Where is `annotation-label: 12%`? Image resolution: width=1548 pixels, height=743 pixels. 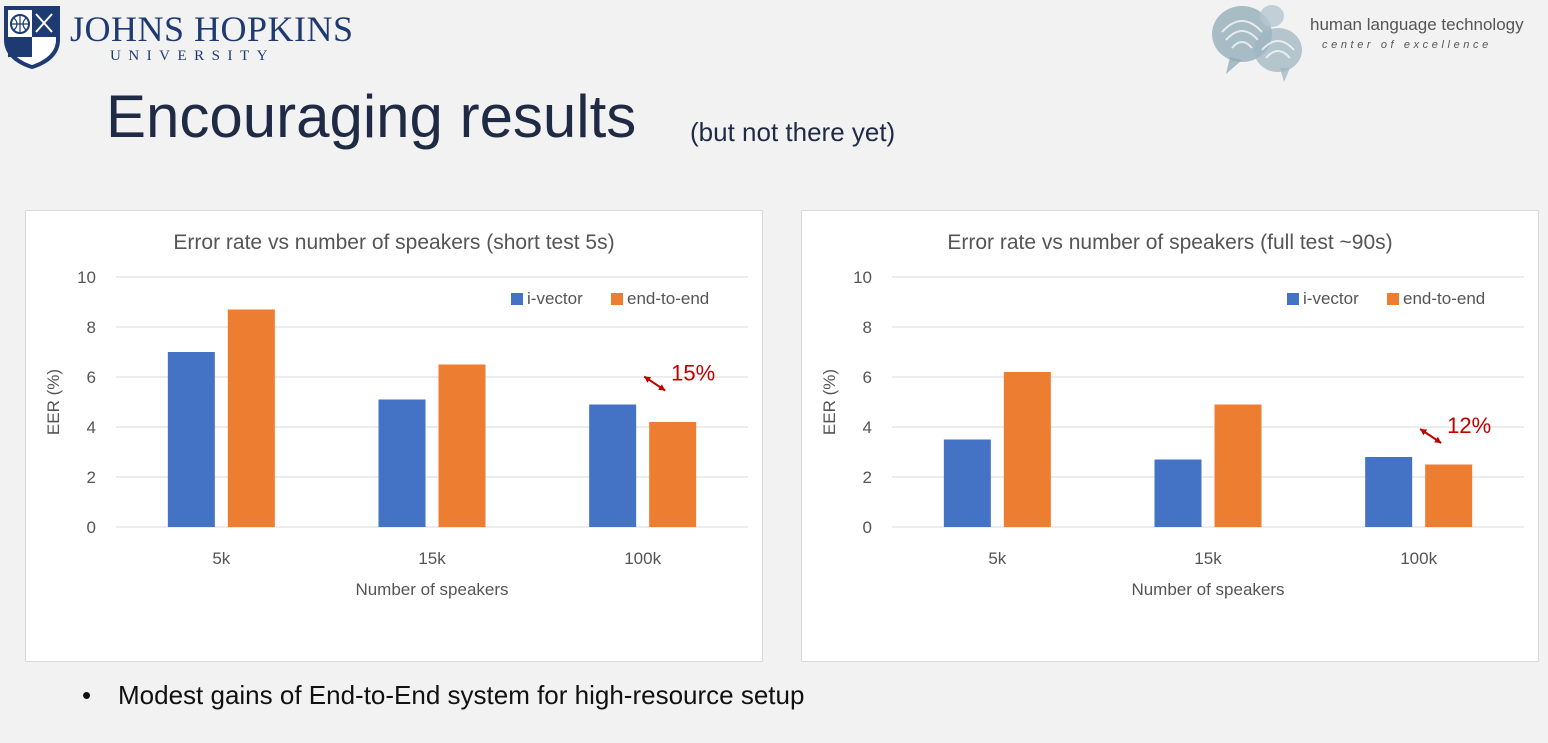 annotation-label: 12% is located at coordinates (1469, 425).